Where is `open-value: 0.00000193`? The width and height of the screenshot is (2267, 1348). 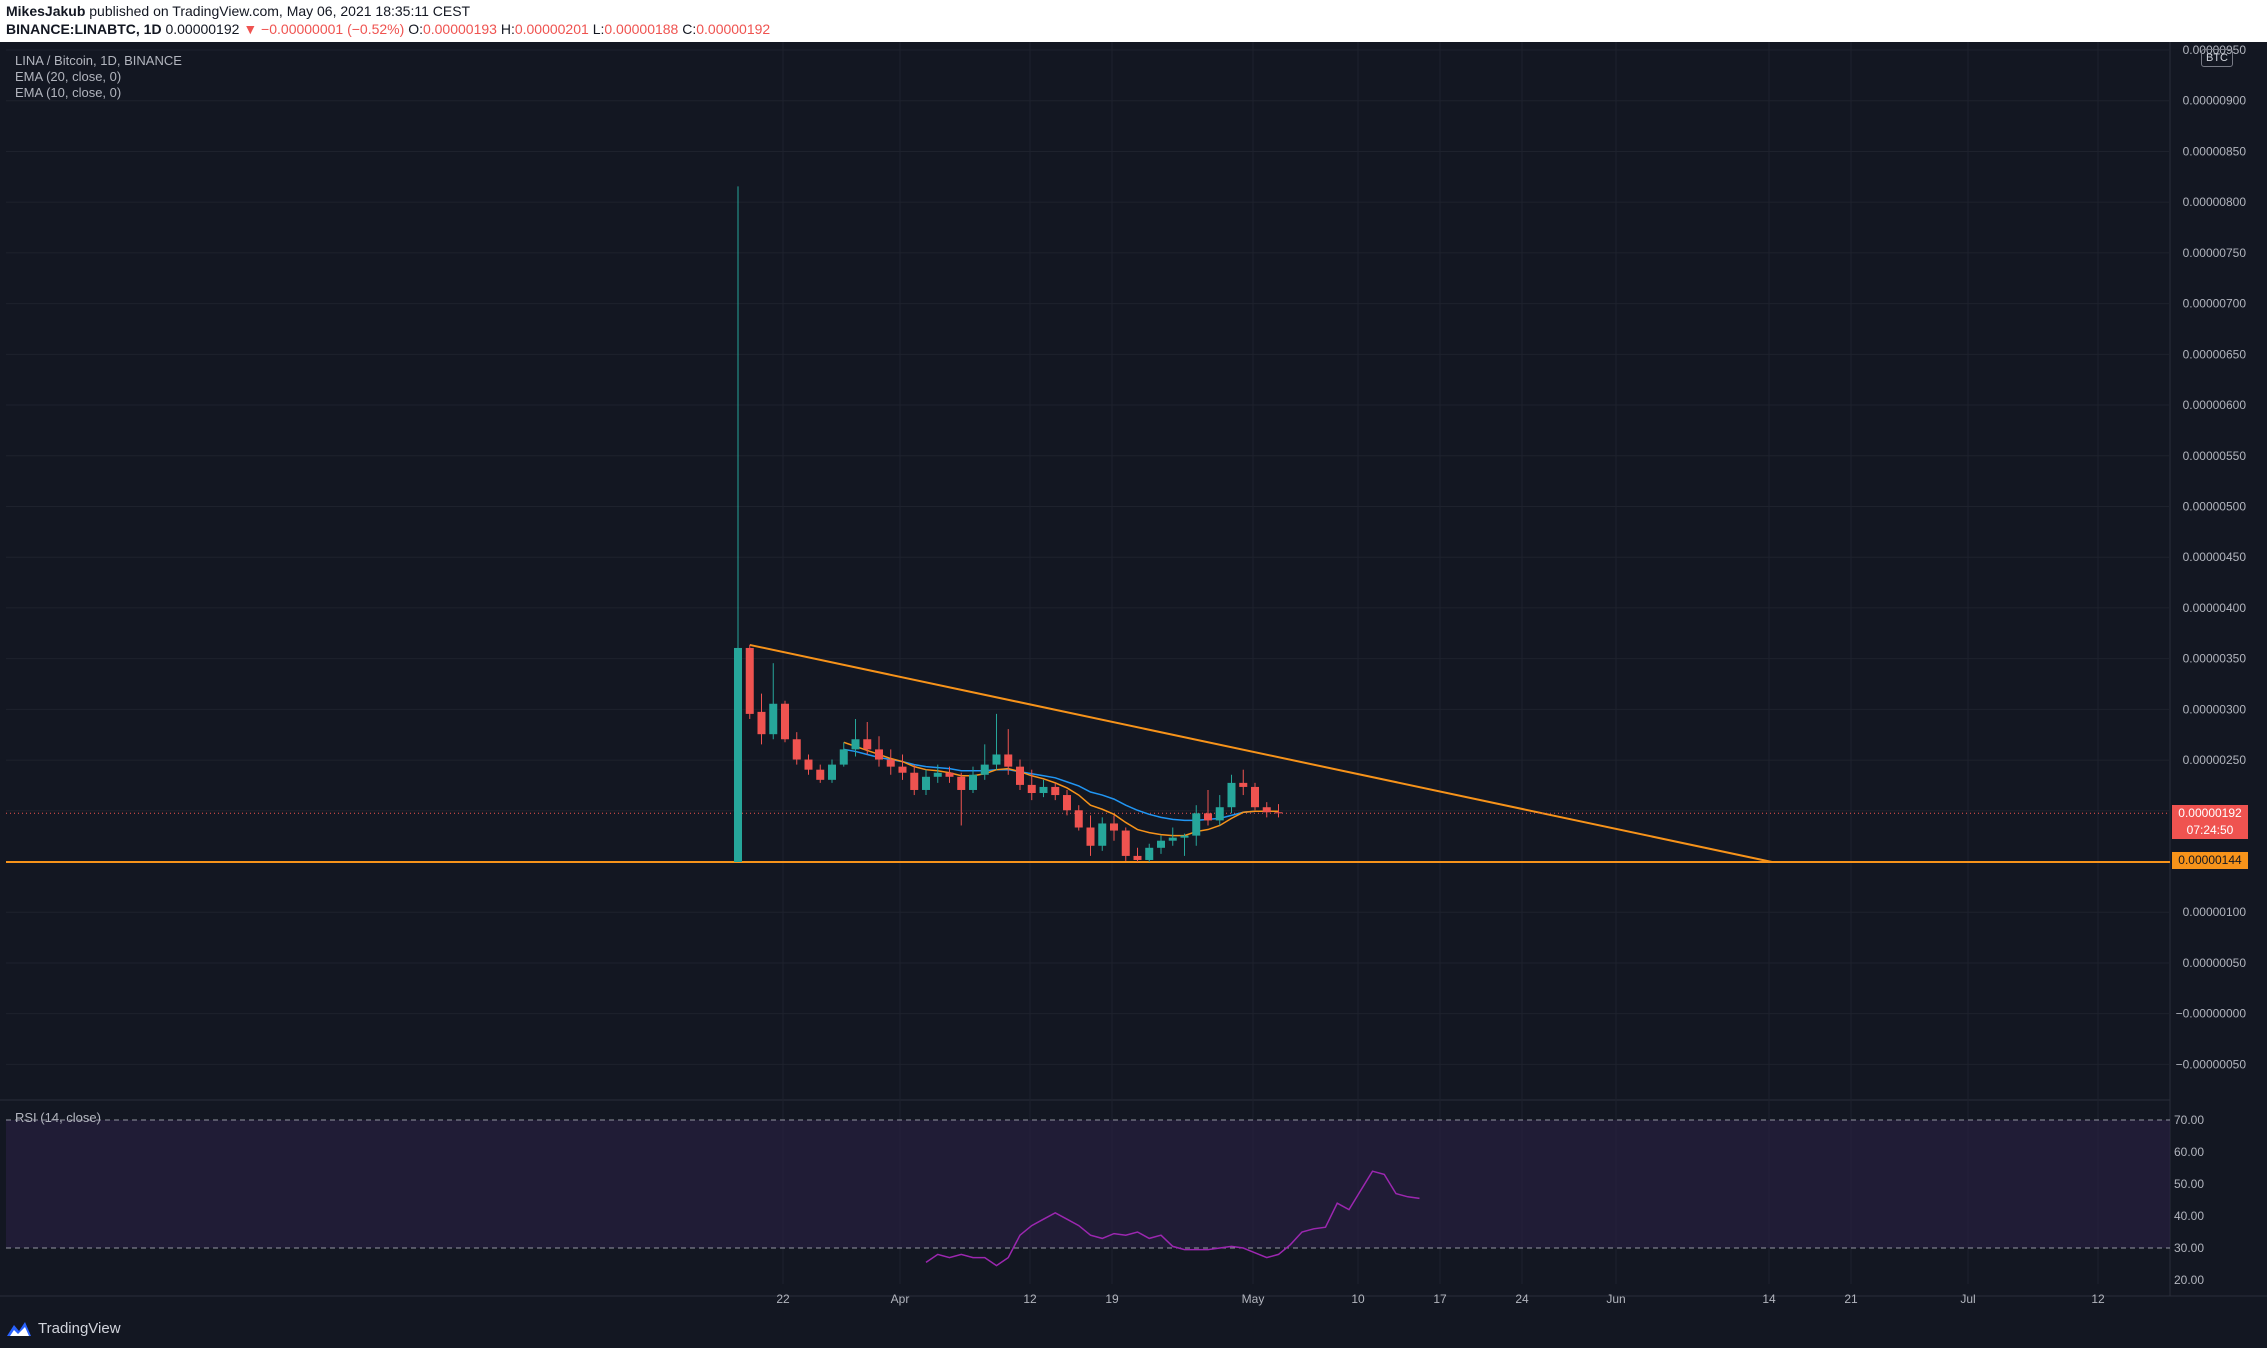
open-value: 0.00000193 is located at coordinates (459, 29).